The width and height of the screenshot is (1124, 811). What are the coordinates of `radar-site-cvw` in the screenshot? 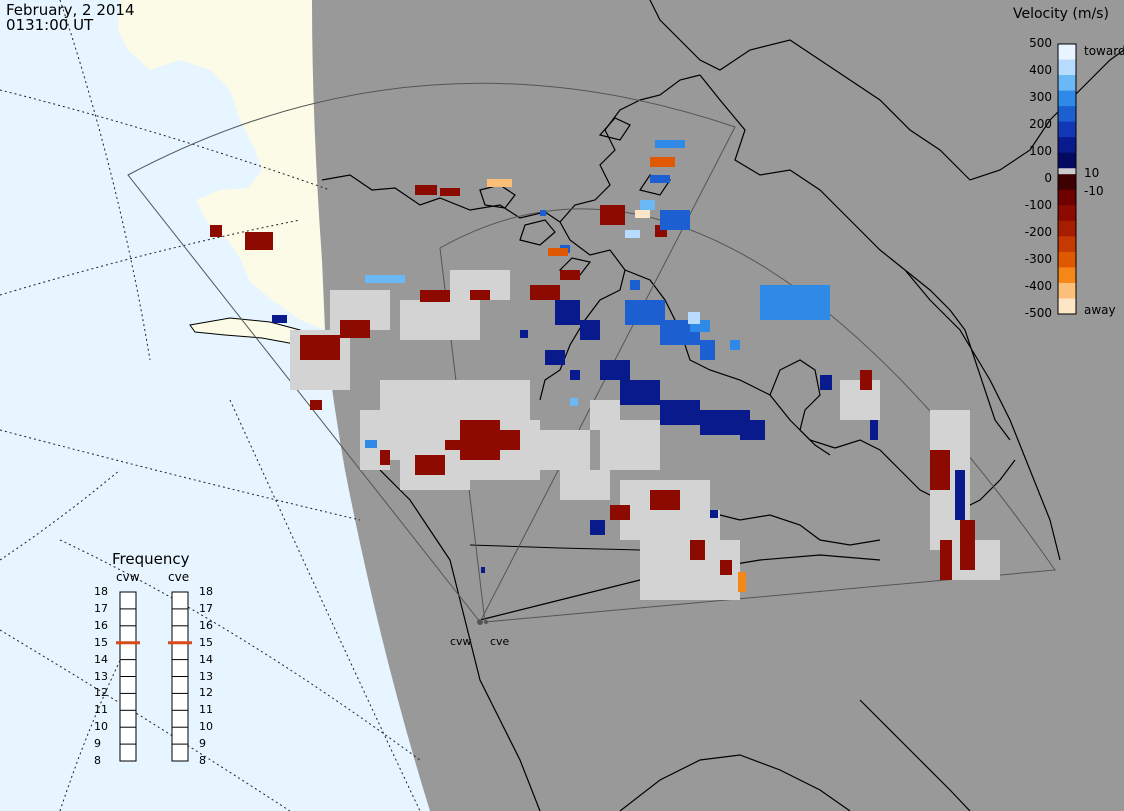 It's located at (480, 622).